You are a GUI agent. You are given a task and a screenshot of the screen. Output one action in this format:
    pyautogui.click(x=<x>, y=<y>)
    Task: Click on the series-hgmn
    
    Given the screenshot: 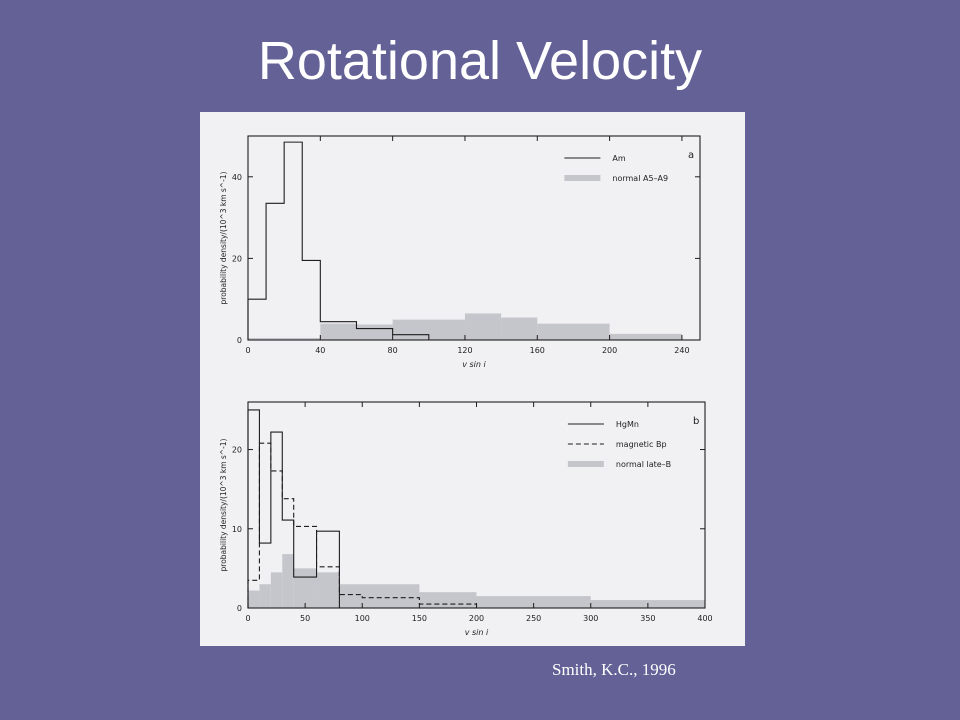 What is the action you would take?
    pyautogui.click(x=305, y=509)
    